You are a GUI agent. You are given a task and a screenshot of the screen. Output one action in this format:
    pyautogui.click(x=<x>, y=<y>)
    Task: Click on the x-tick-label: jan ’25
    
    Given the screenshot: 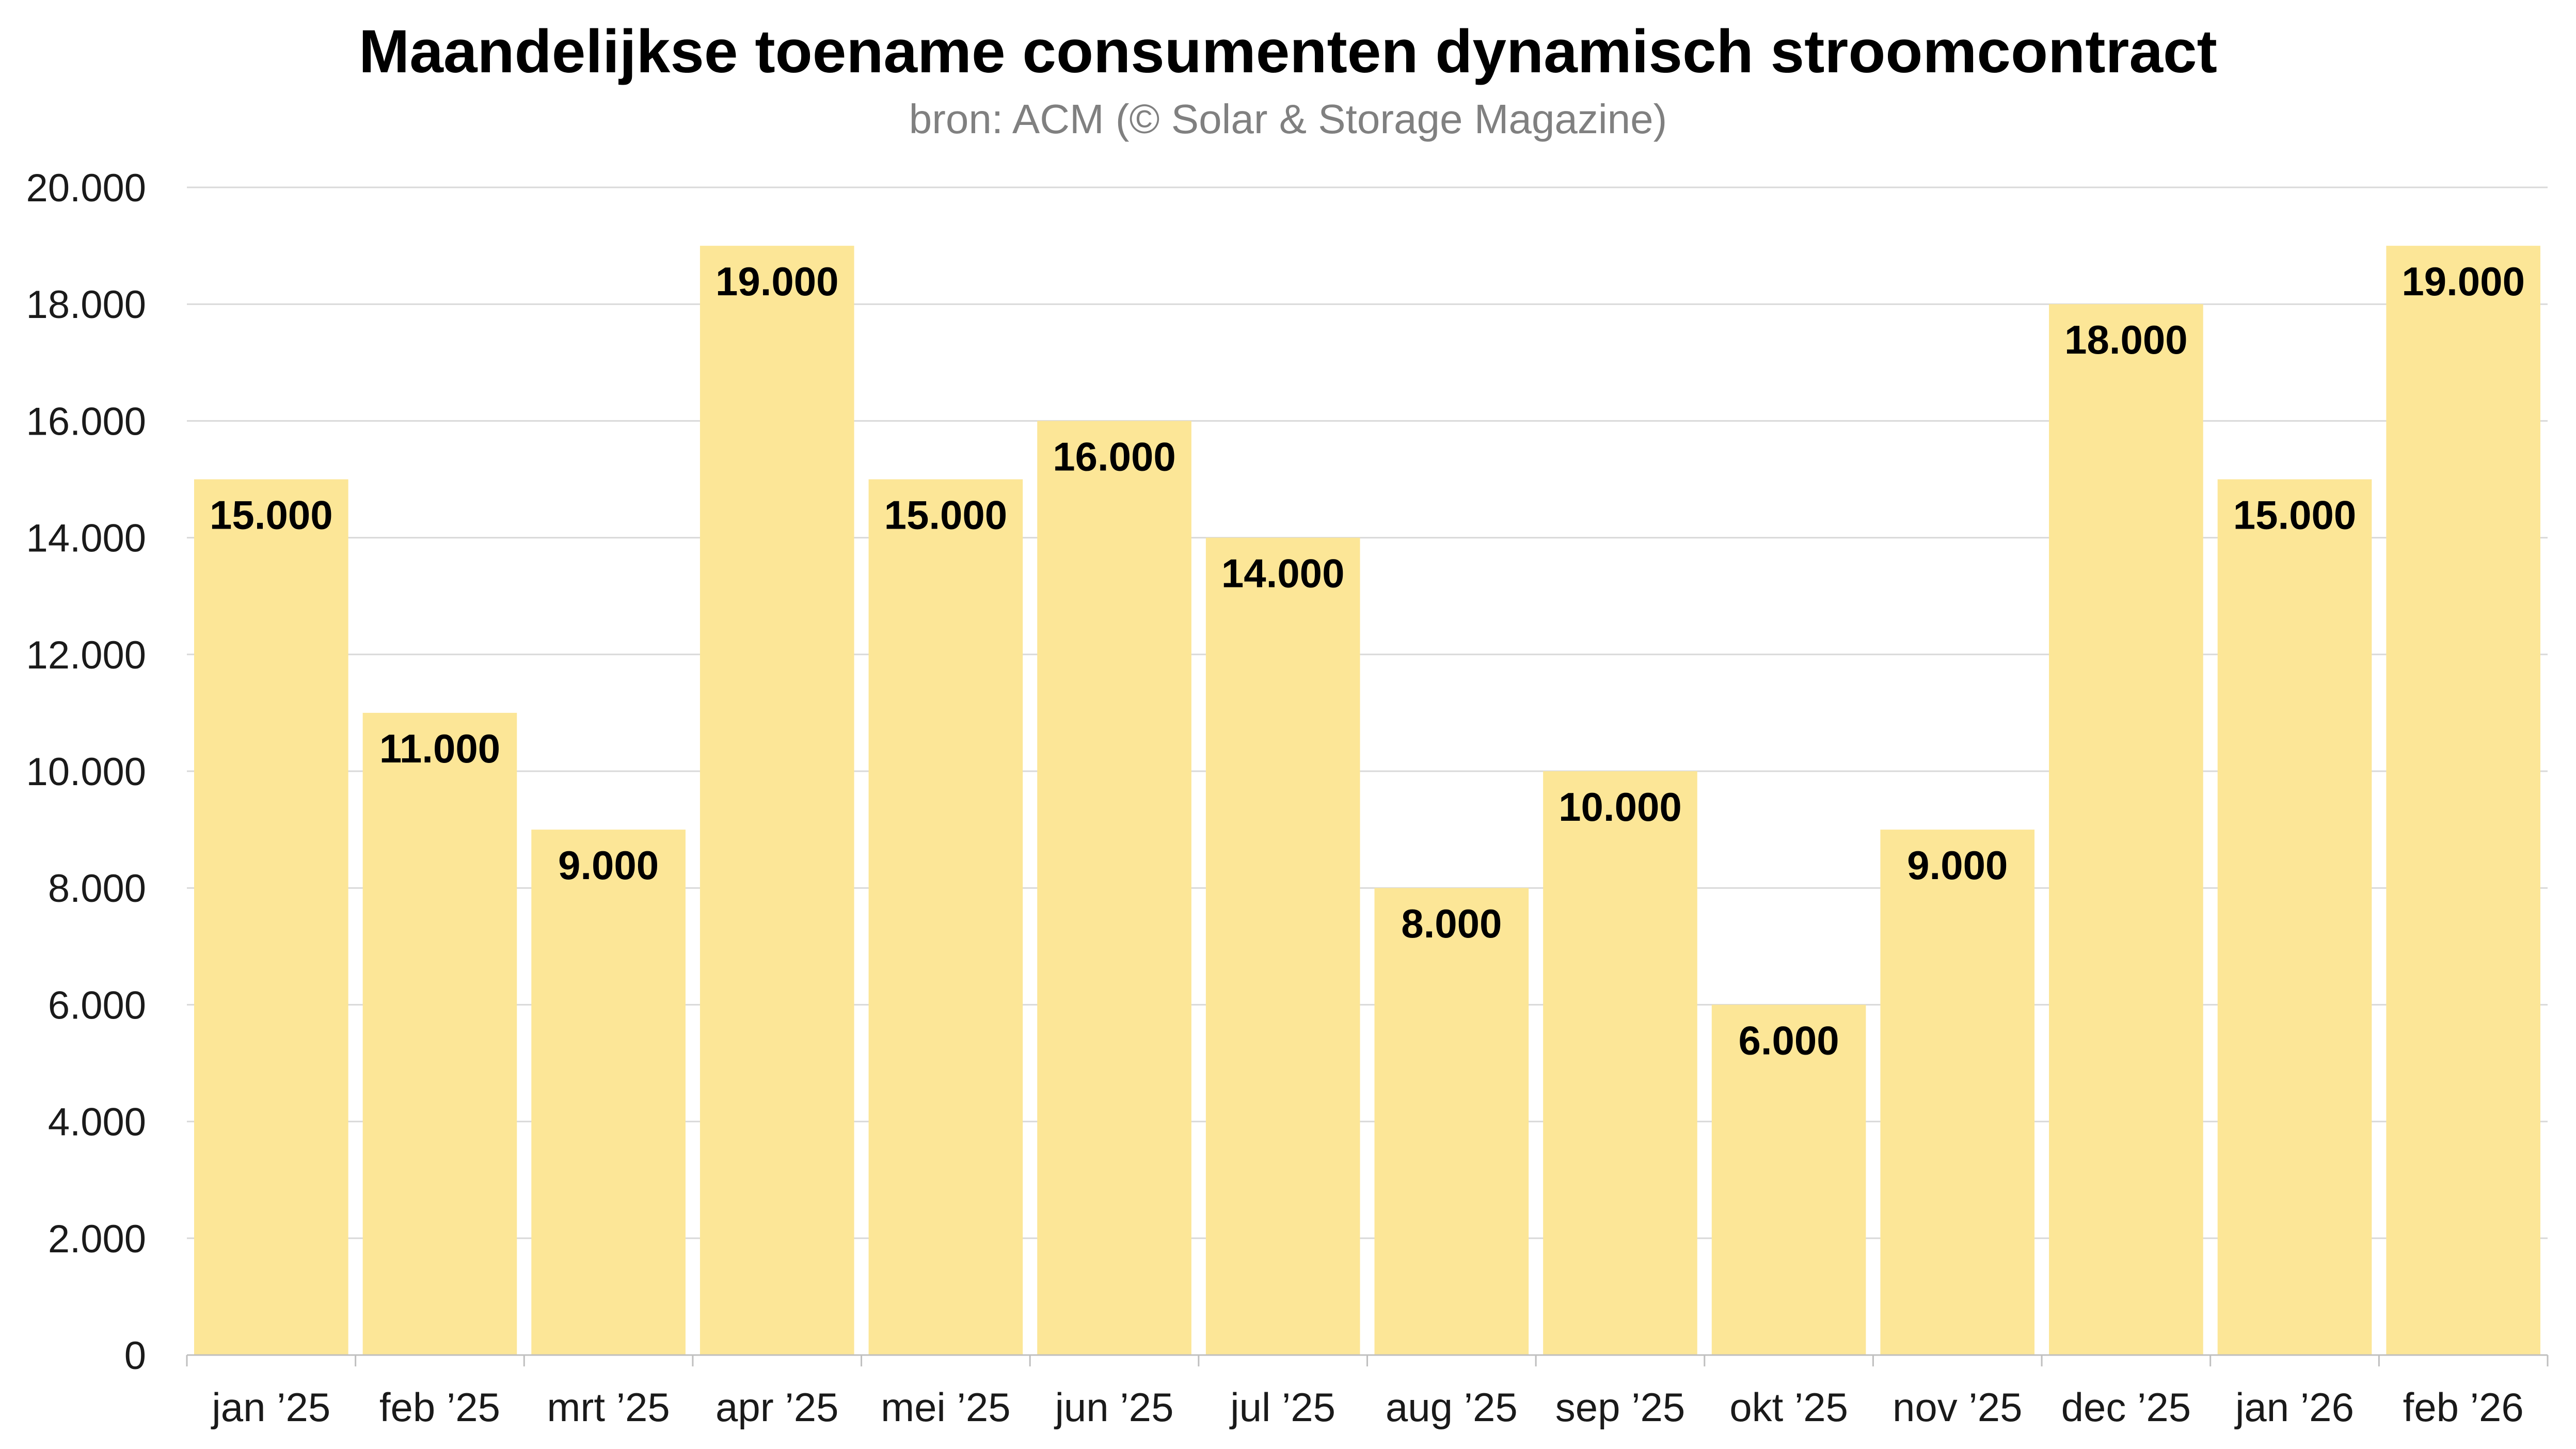 What is the action you would take?
    pyautogui.click(x=270, y=1407)
    